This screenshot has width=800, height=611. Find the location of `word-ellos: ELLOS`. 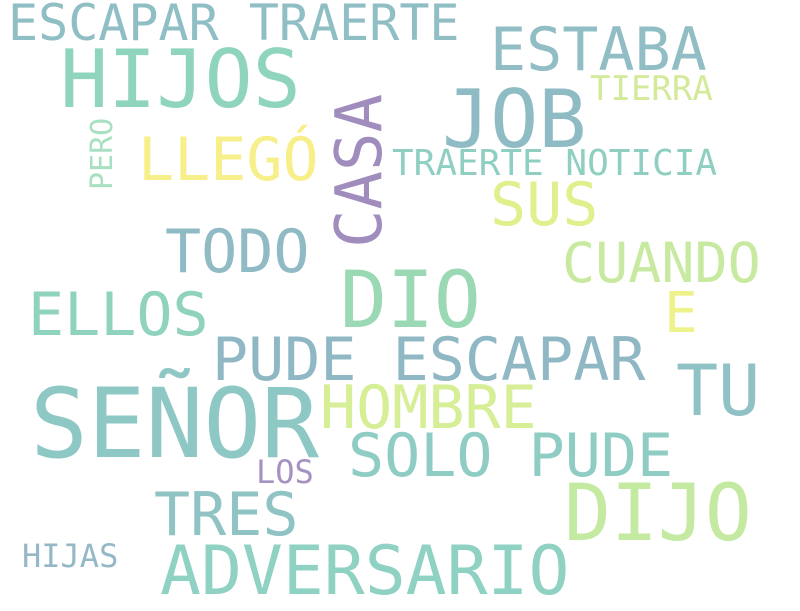

word-ellos: ELLOS is located at coordinates (118, 315).